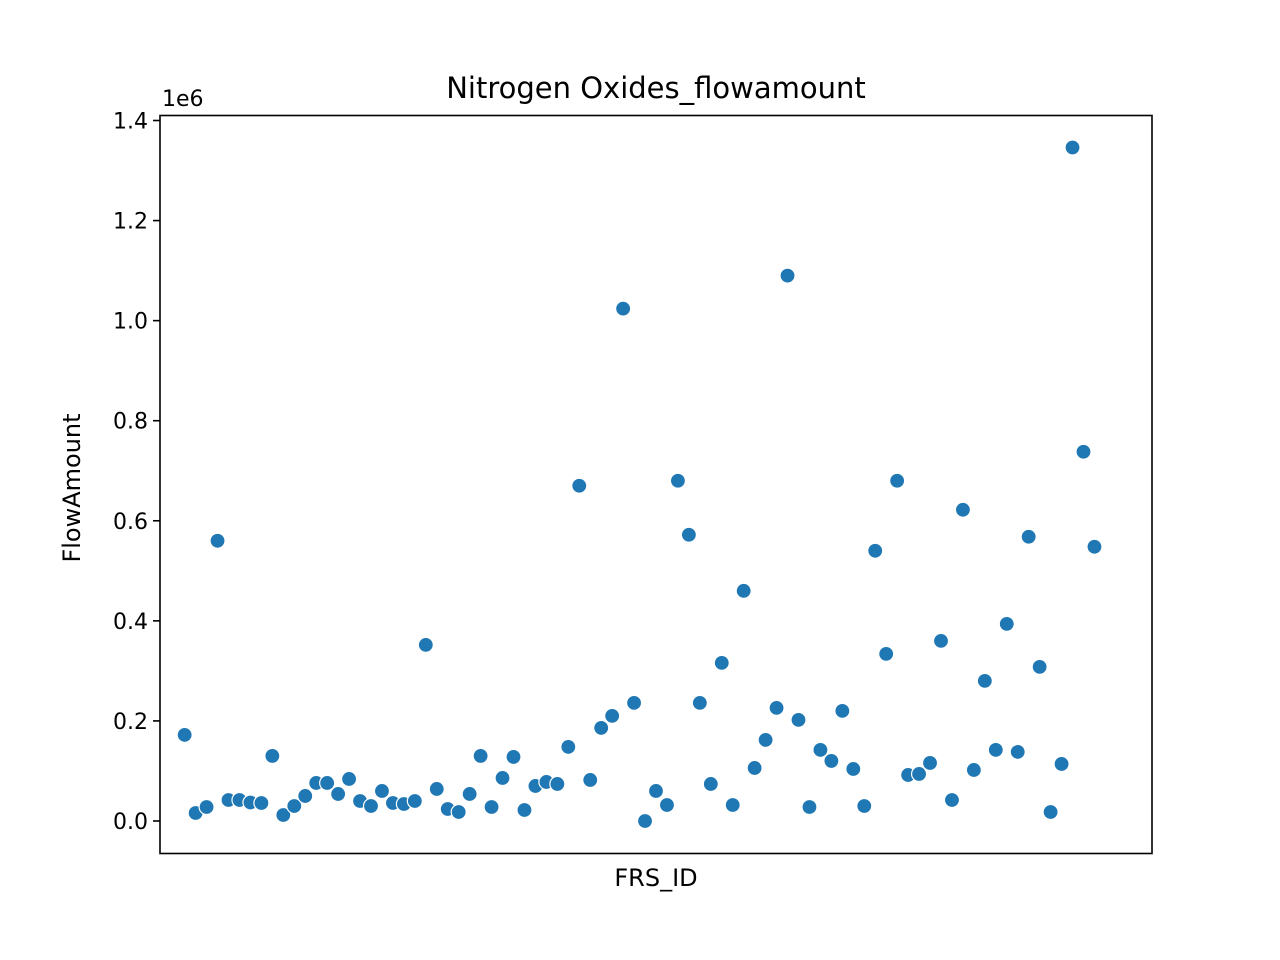  I want to click on chart-title: Nitrogen Oxides_flowamount, so click(656, 88).